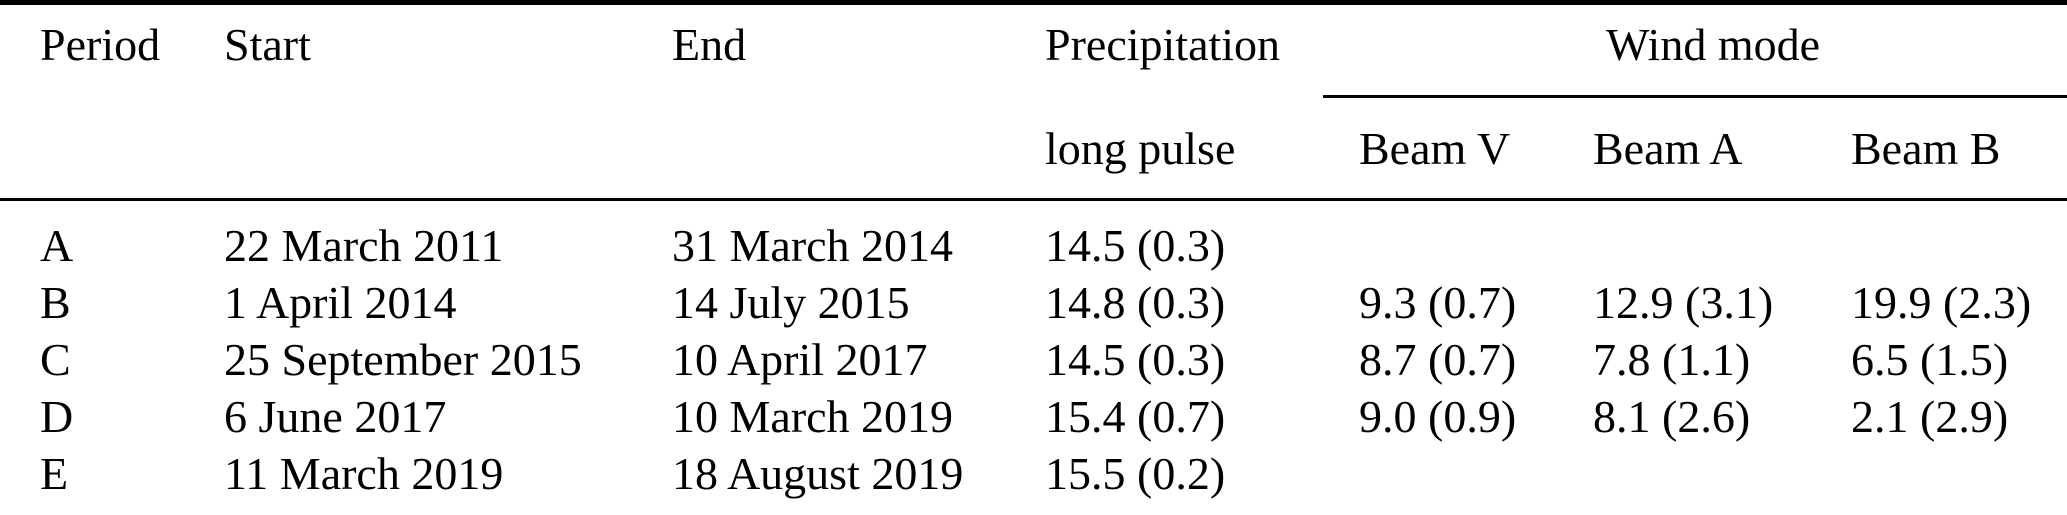  What do you see at coordinates (100, 44) in the screenshot?
I see `col-header-period: Period` at bounding box center [100, 44].